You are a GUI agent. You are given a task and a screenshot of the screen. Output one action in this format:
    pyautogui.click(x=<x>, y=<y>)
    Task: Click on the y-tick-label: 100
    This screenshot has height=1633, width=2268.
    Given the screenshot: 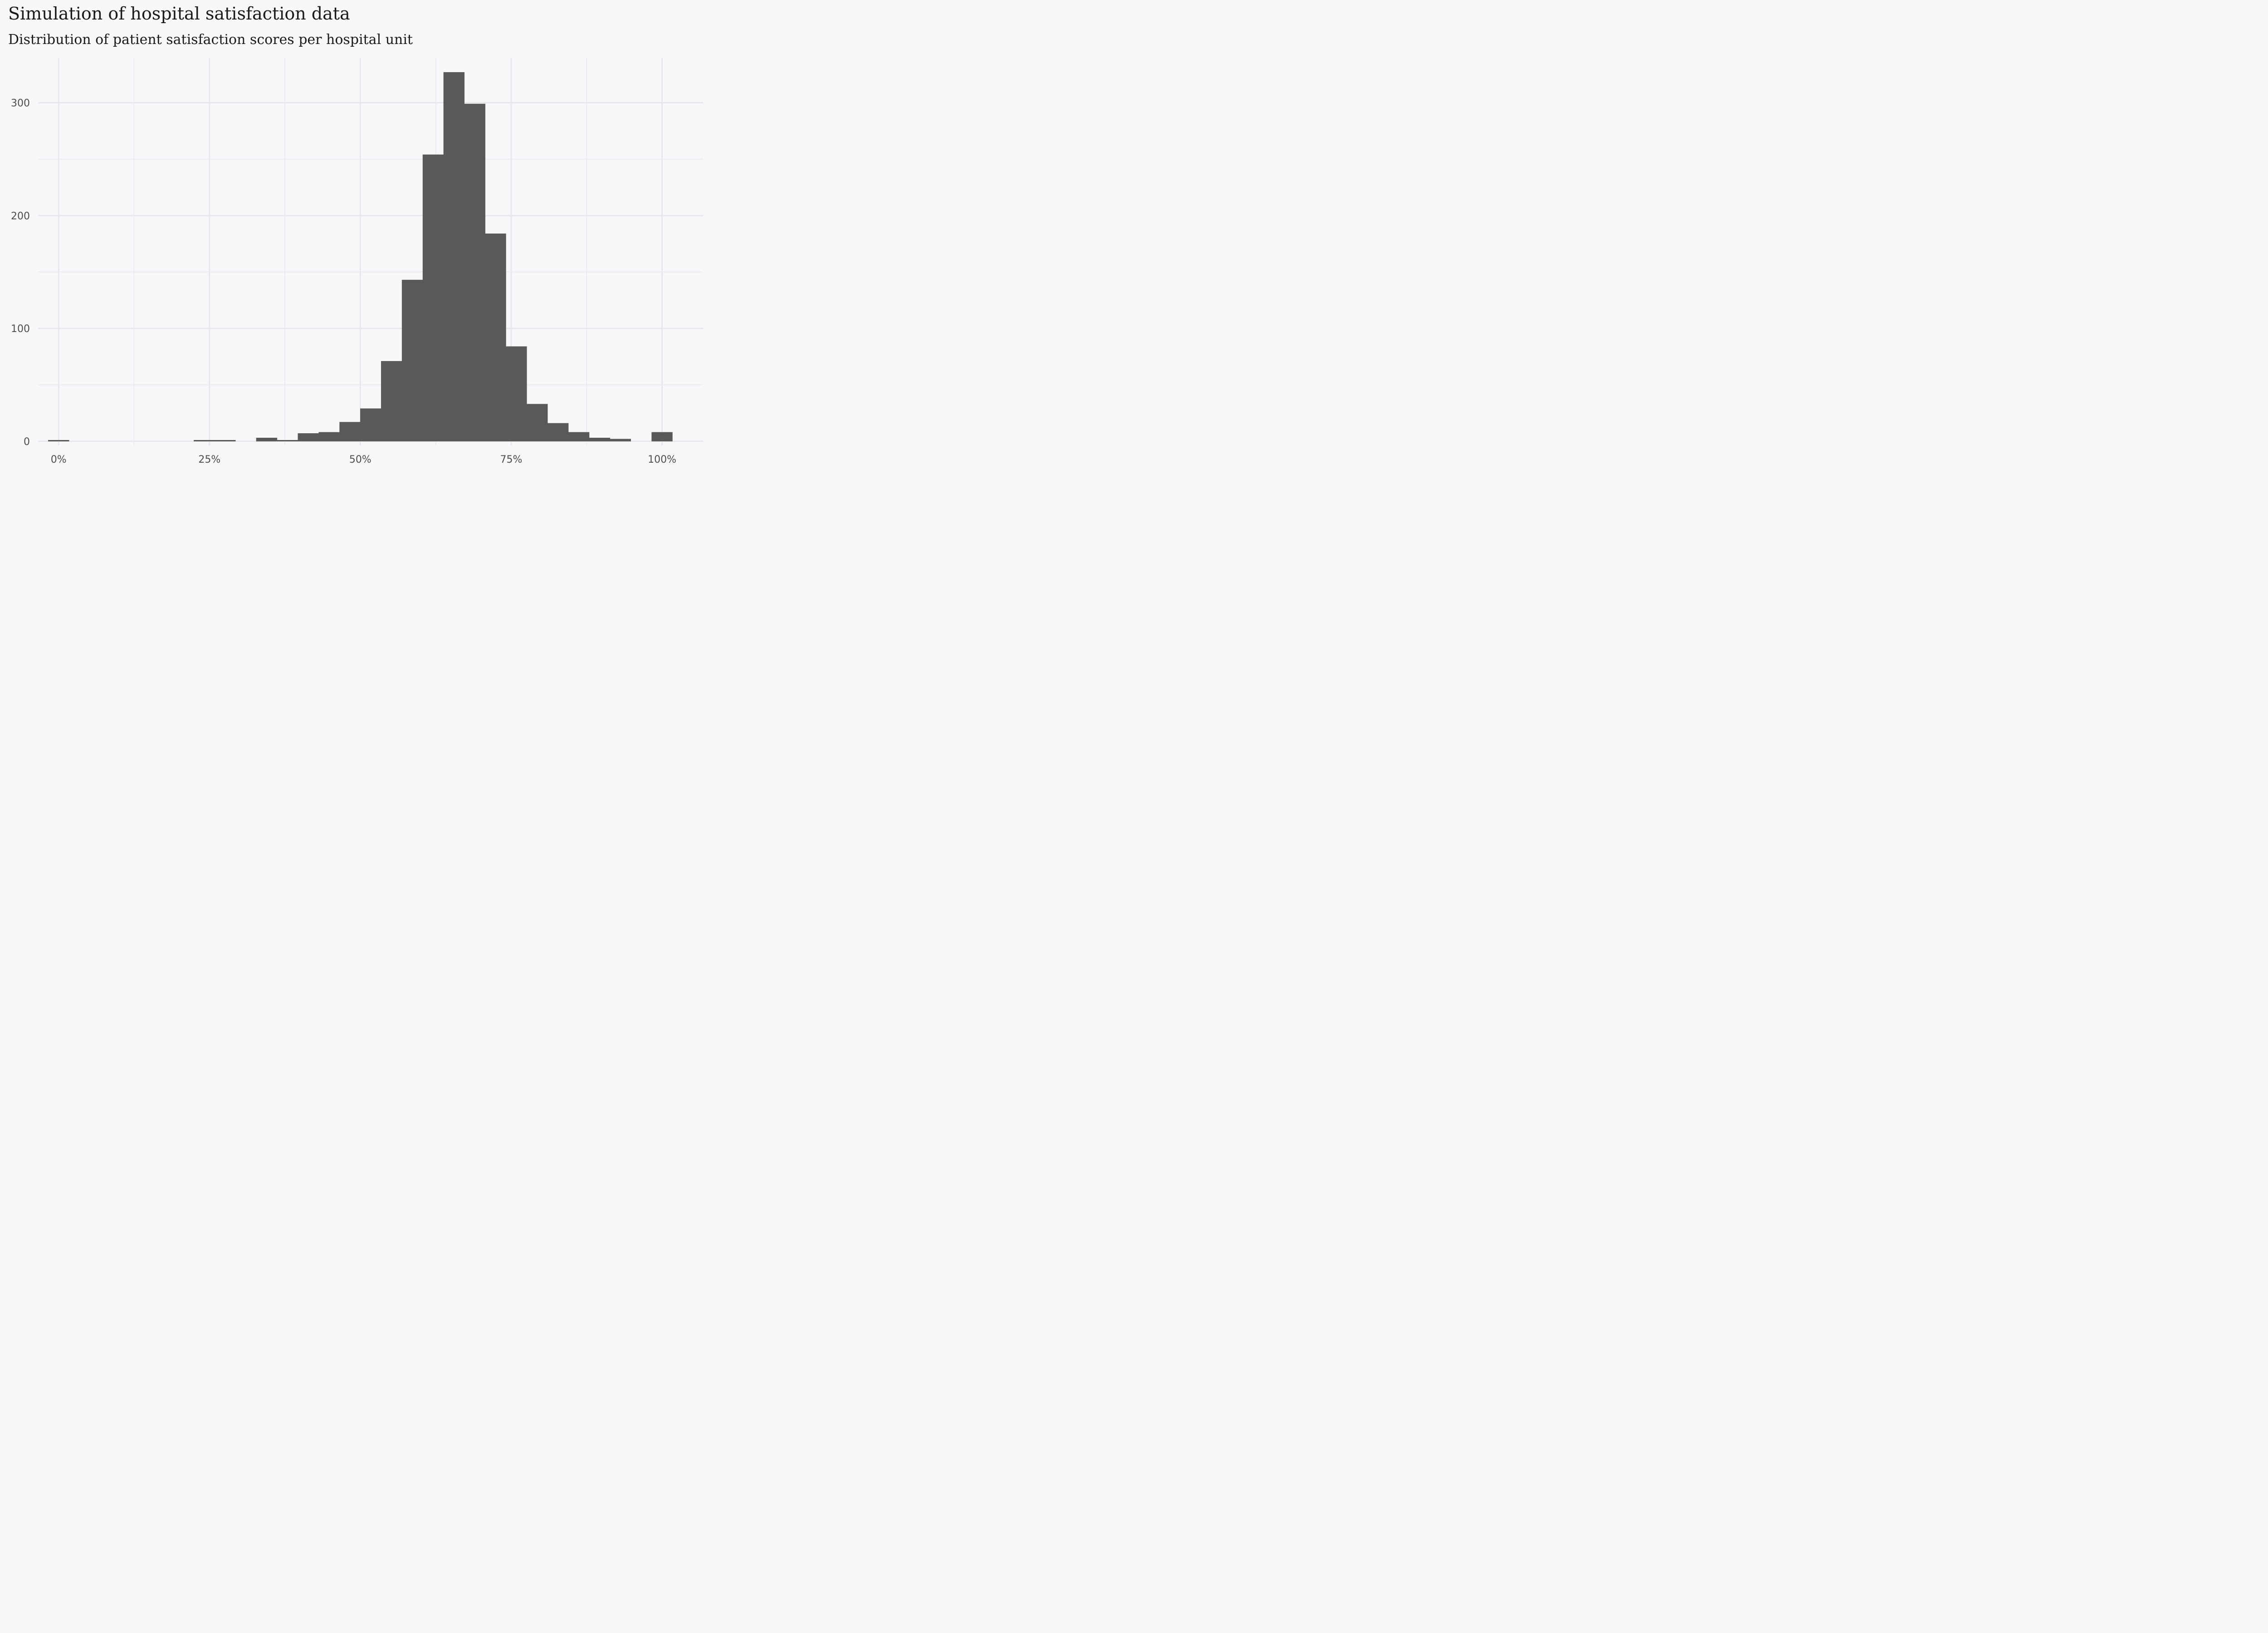 What is the action you would take?
    pyautogui.click(x=21, y=329)
    